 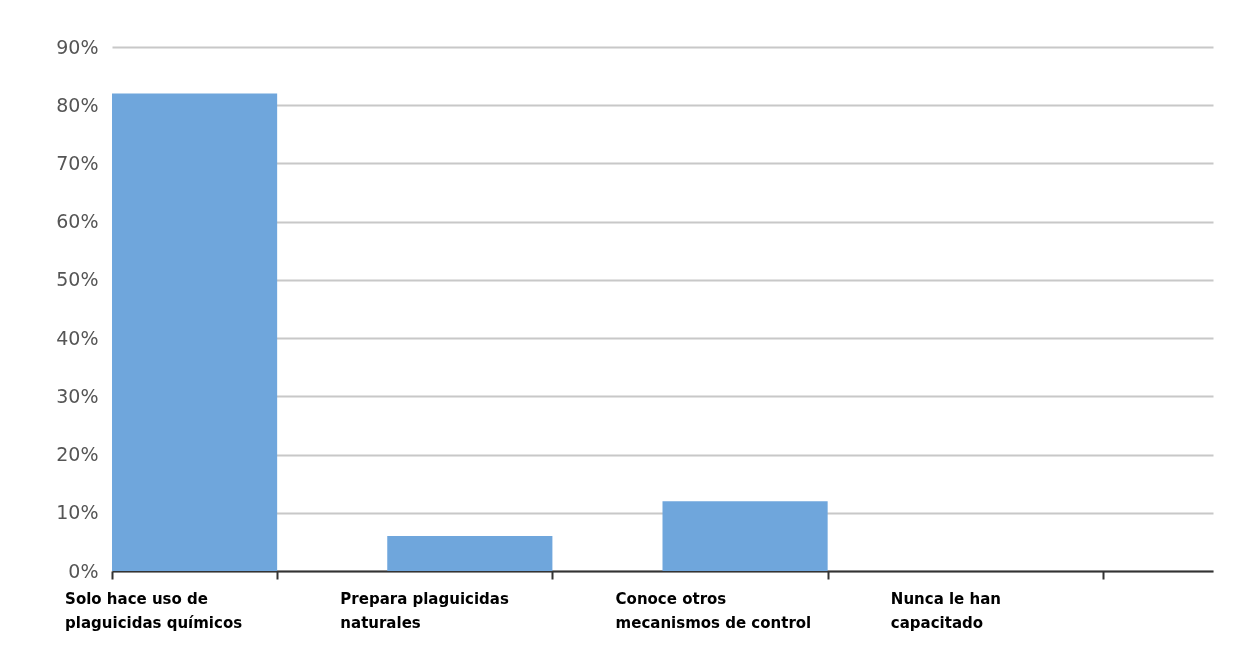 What do you see at coordinates (77, 337) in the screenshot?
I see `y-tick-label: 40%` at bounding box center [77, 337].